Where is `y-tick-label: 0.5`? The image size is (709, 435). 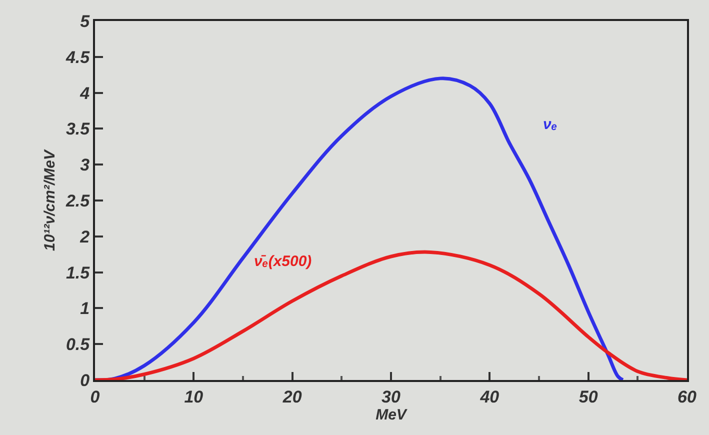
y-tick-label: 0.5 is located at coordinates (78, 344).